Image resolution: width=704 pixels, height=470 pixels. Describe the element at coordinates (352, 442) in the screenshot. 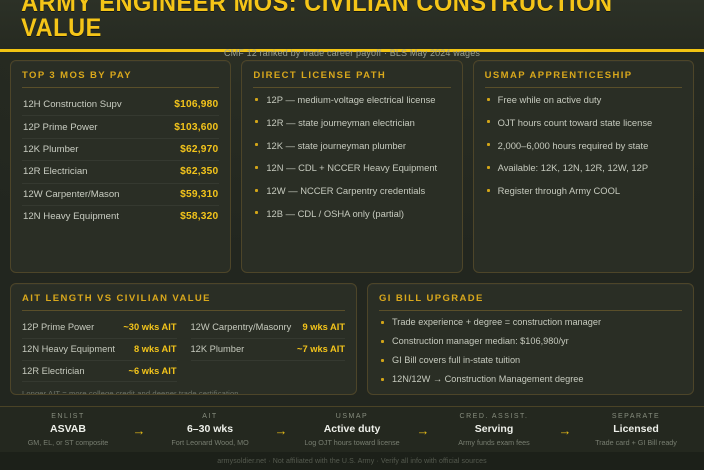

I see `timeline-step-detail: Log OJT hours toward license` at that location.